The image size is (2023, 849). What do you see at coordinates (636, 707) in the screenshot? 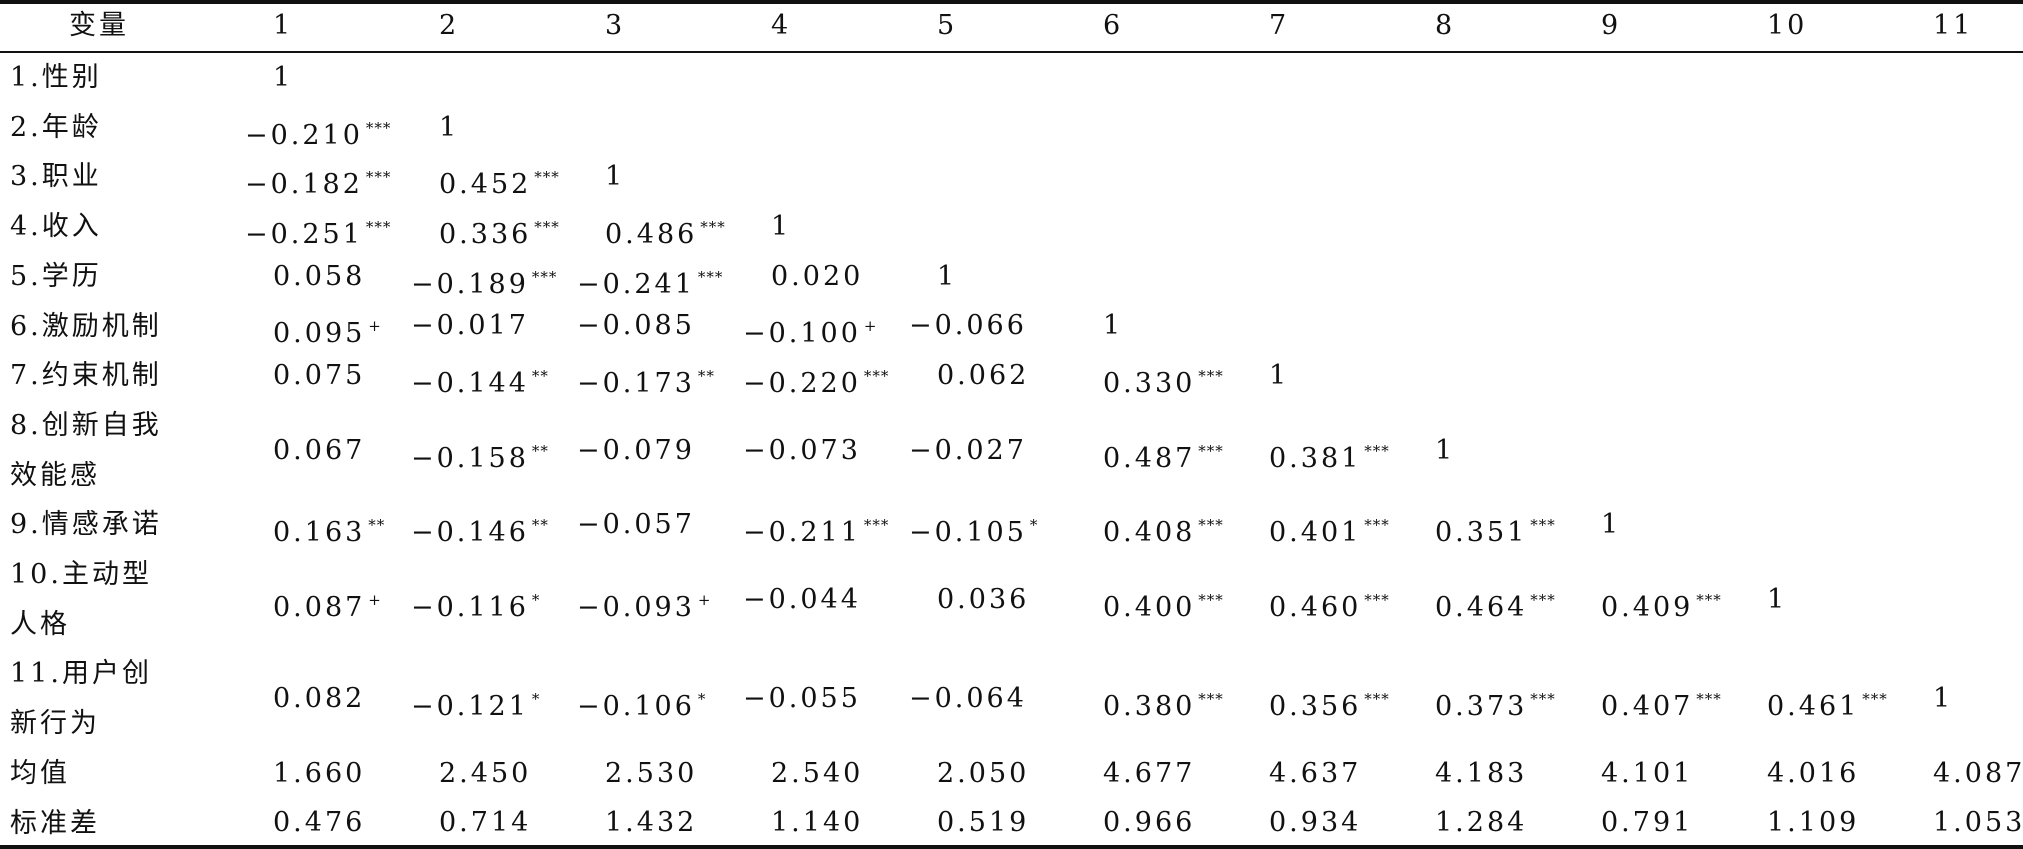
I see `cell-text: −0.106` at bounding box center [636, 707].